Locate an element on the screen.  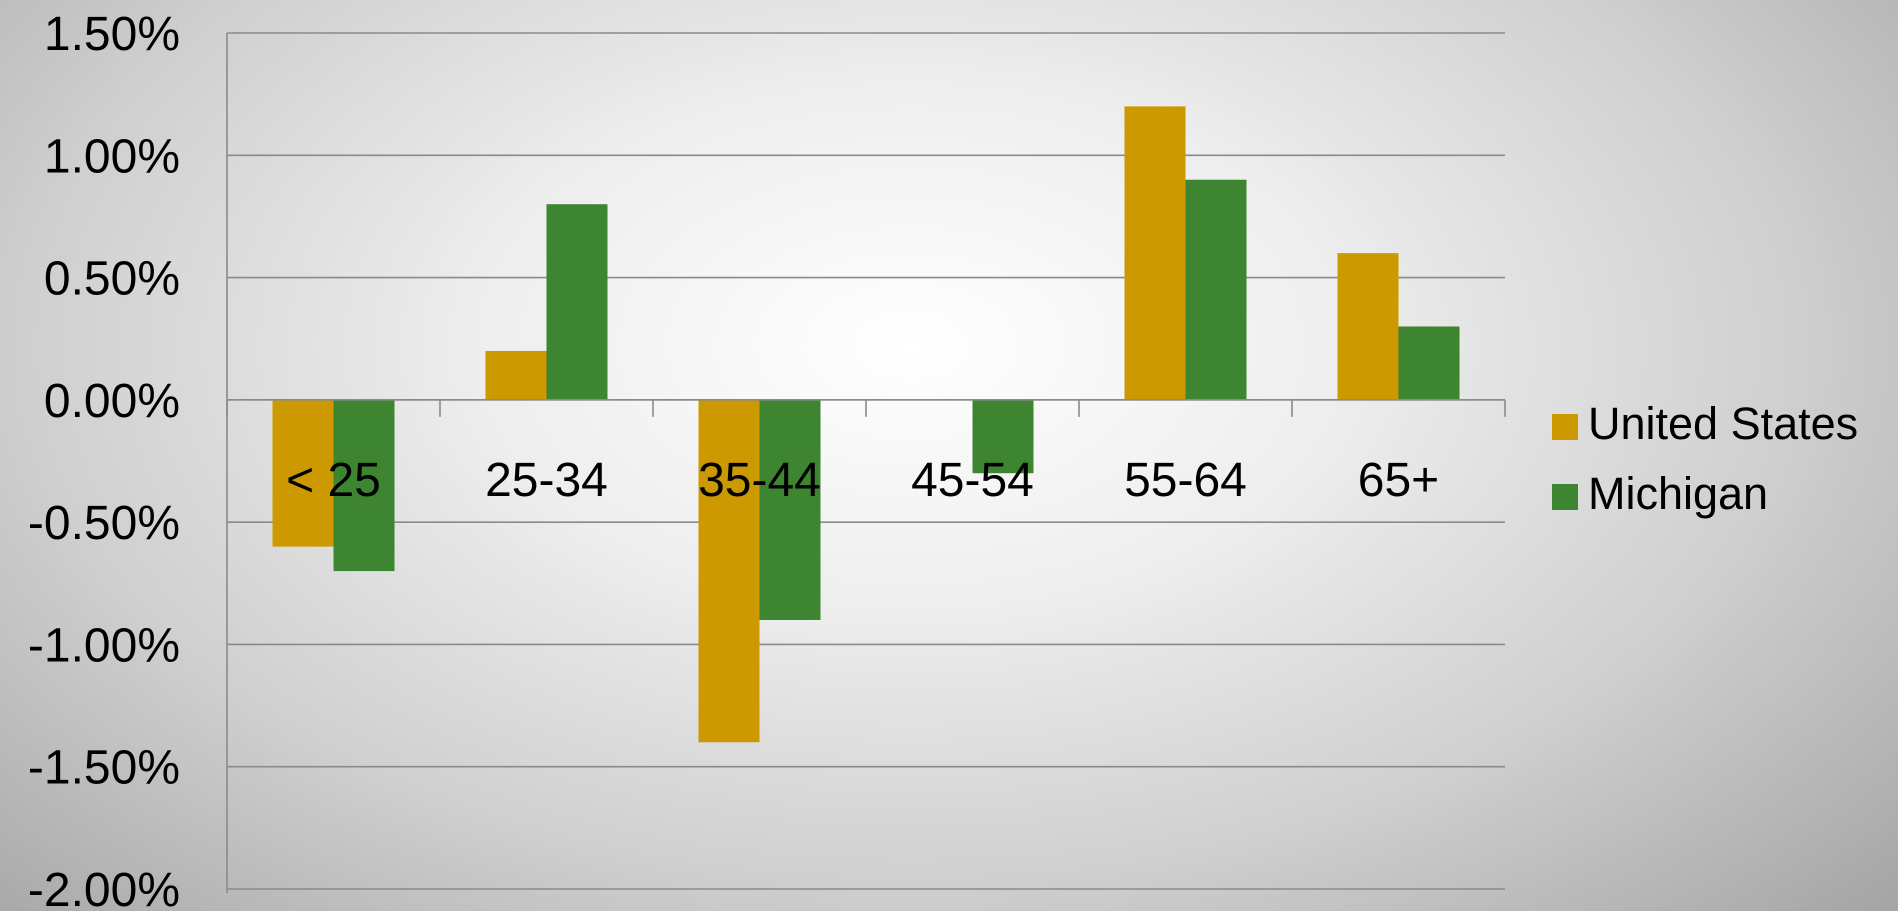
y-tick-label: -2.00% is located at coordinates (104, 887).